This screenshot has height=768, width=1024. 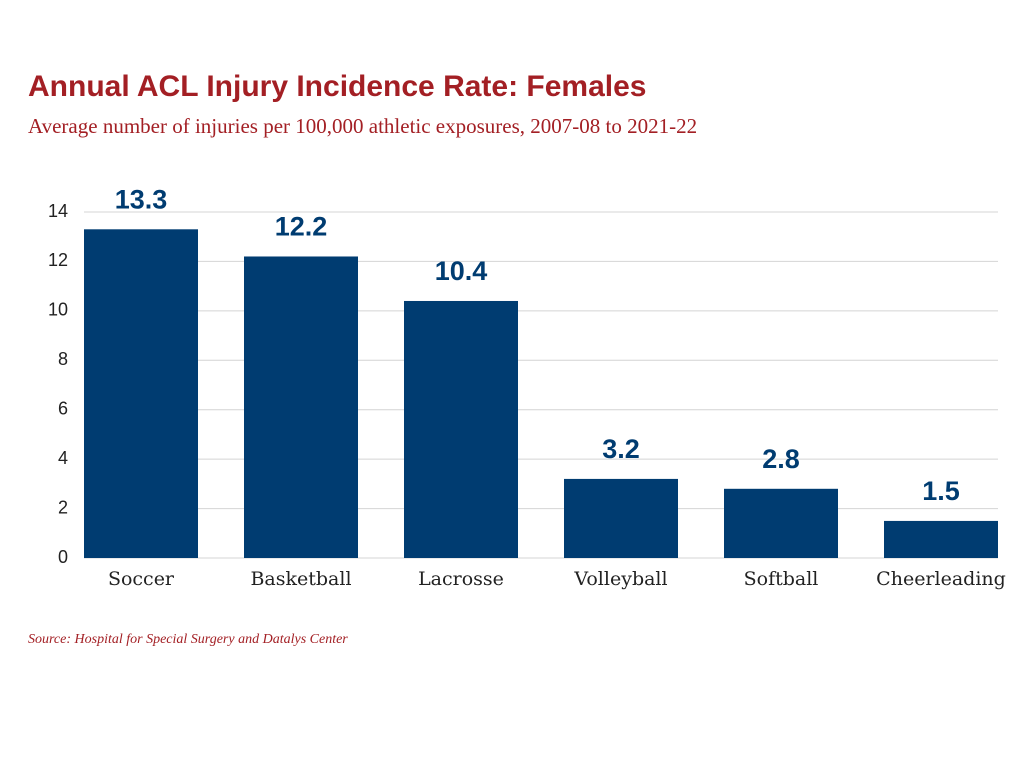 What do you see at coordinates (63, 408) in the screenshot?
I see `y-tick-label: 6` at bounding box center [63, 408].